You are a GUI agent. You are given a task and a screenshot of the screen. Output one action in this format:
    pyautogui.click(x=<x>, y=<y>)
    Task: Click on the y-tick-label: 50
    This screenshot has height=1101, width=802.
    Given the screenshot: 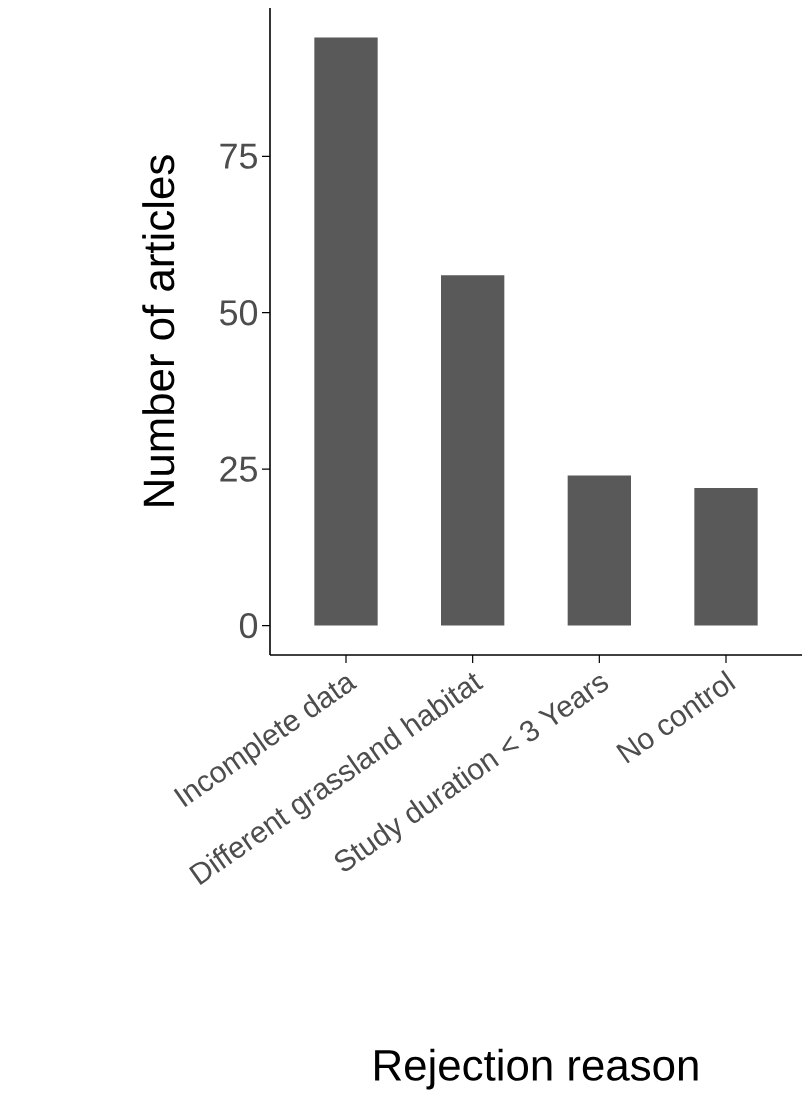 What is the action you would take?
    pyautogui.click(x=239, y=313)
    